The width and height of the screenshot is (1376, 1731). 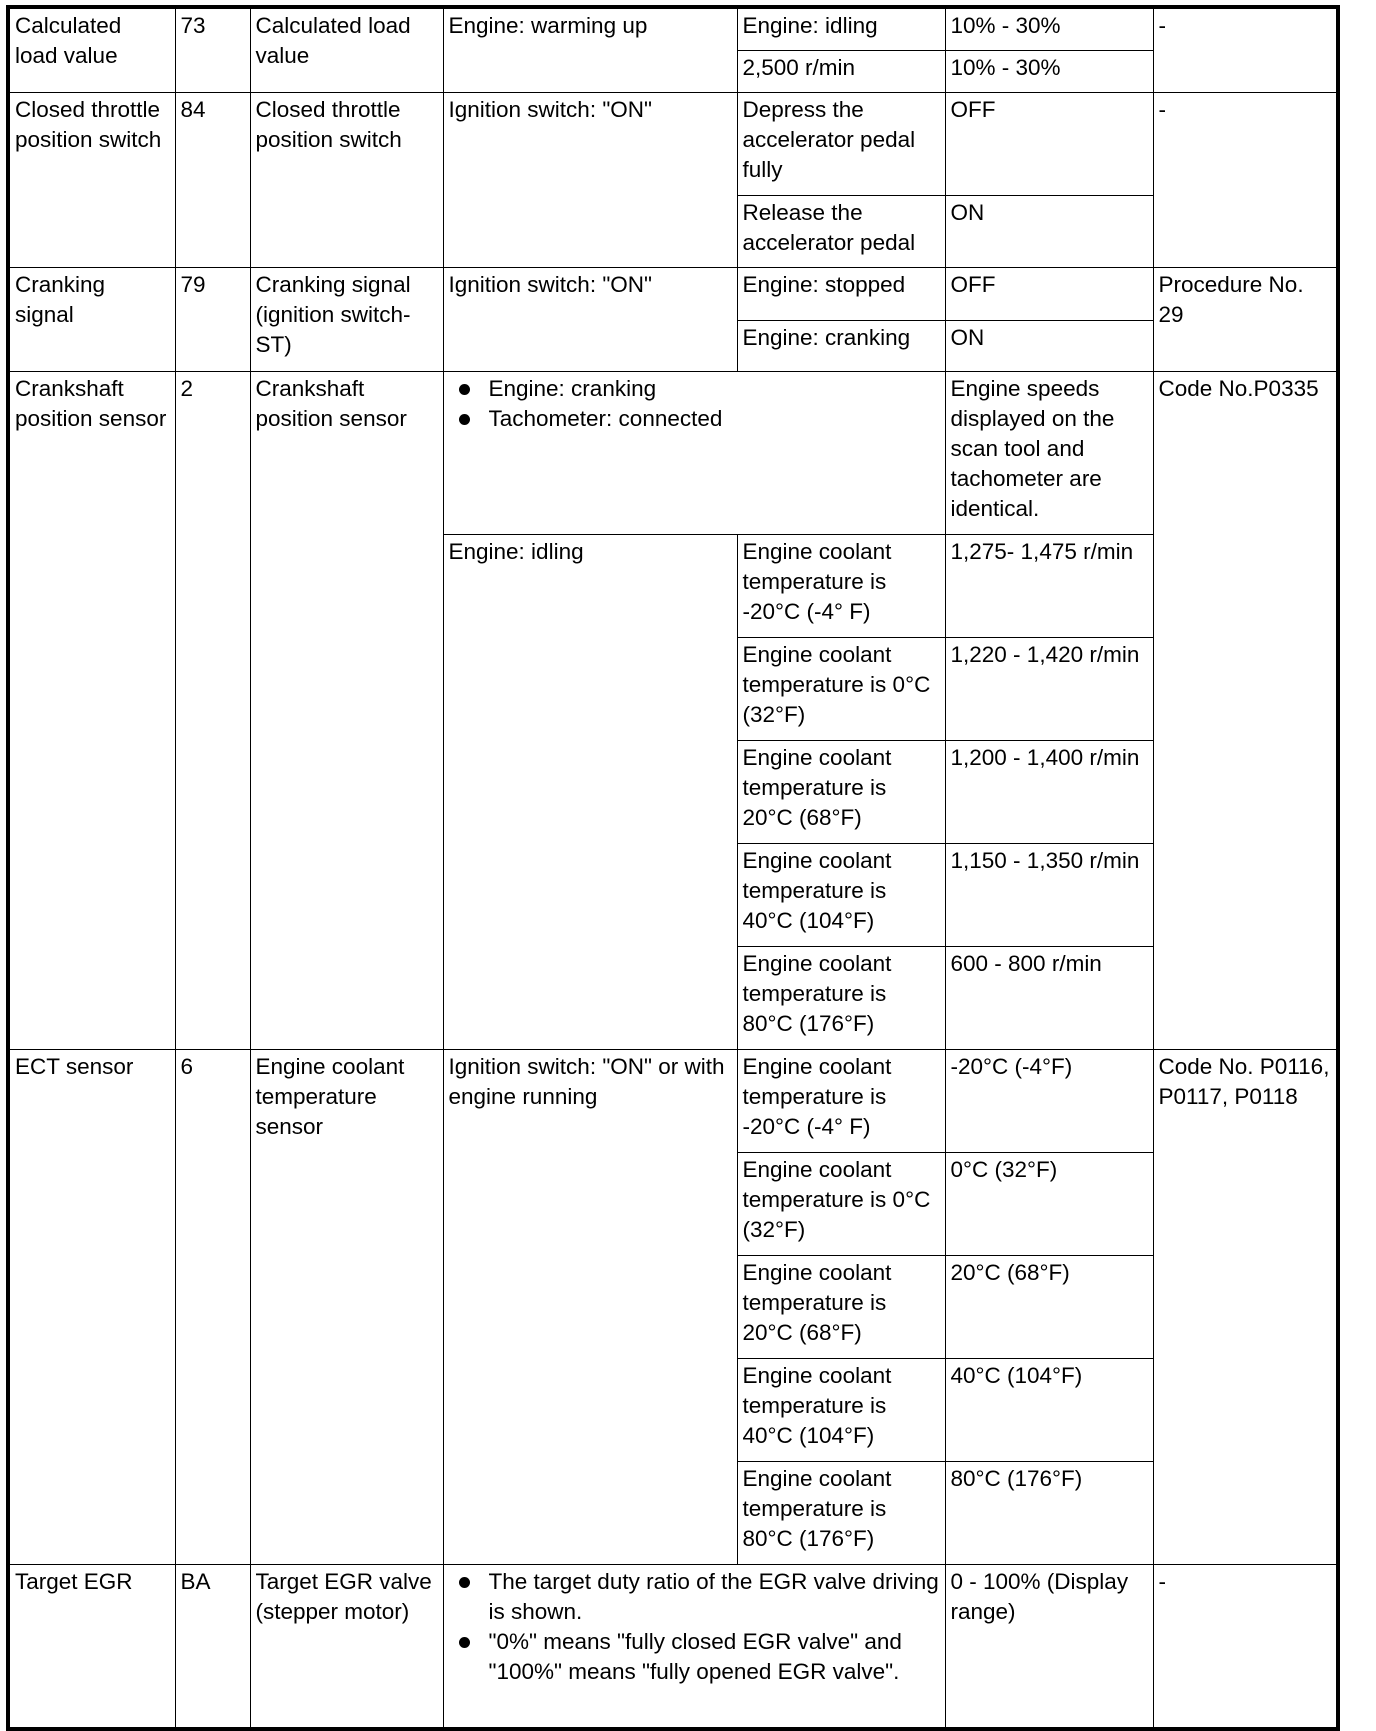 I want to click on item-name-cell: Crankshaft position sensor, so click(x=91, y=710).